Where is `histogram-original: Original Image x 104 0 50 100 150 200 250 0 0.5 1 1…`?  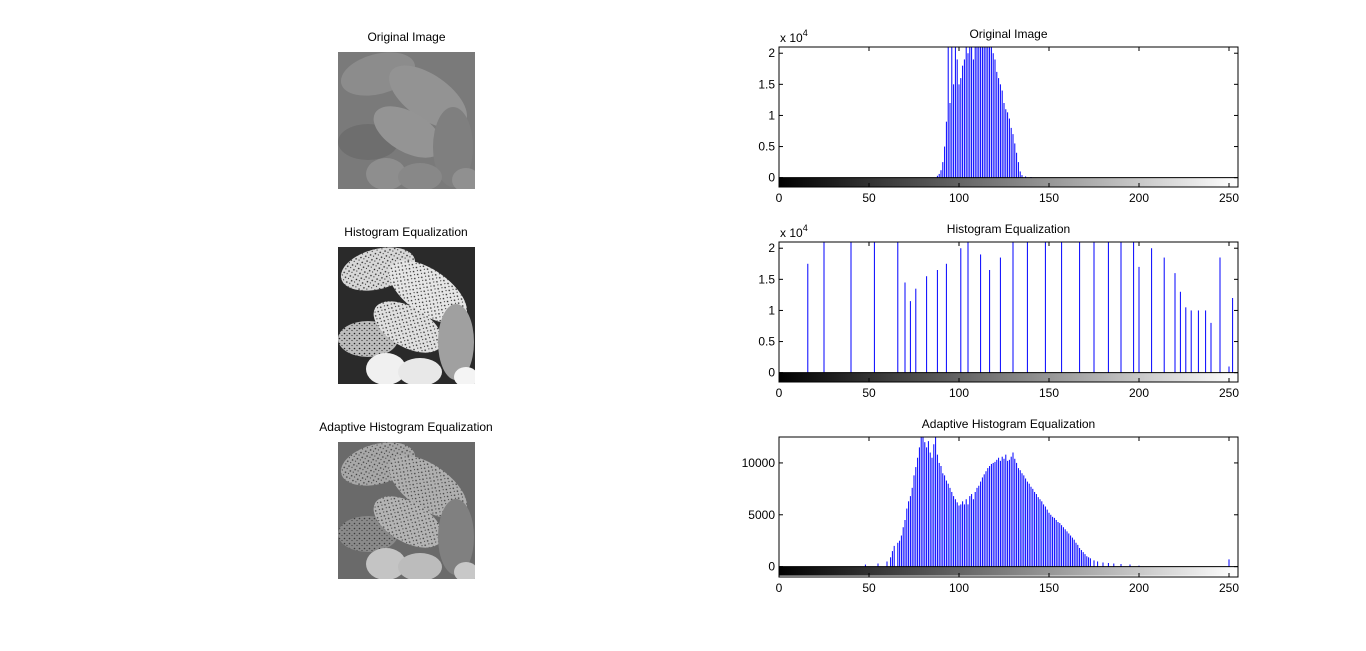
histogram-original: Original Image x 104 0 50 100 150 200 250 0 0.5 1 1… is located at coordinates (1004, 117).